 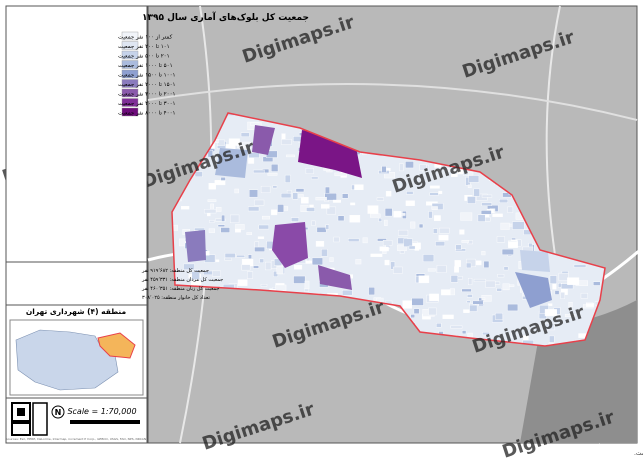 What do you see at coordinates (101, 411) in the screenshot?
I see `scale: Scale = 1:70,000` at bounding box center [101, 411].